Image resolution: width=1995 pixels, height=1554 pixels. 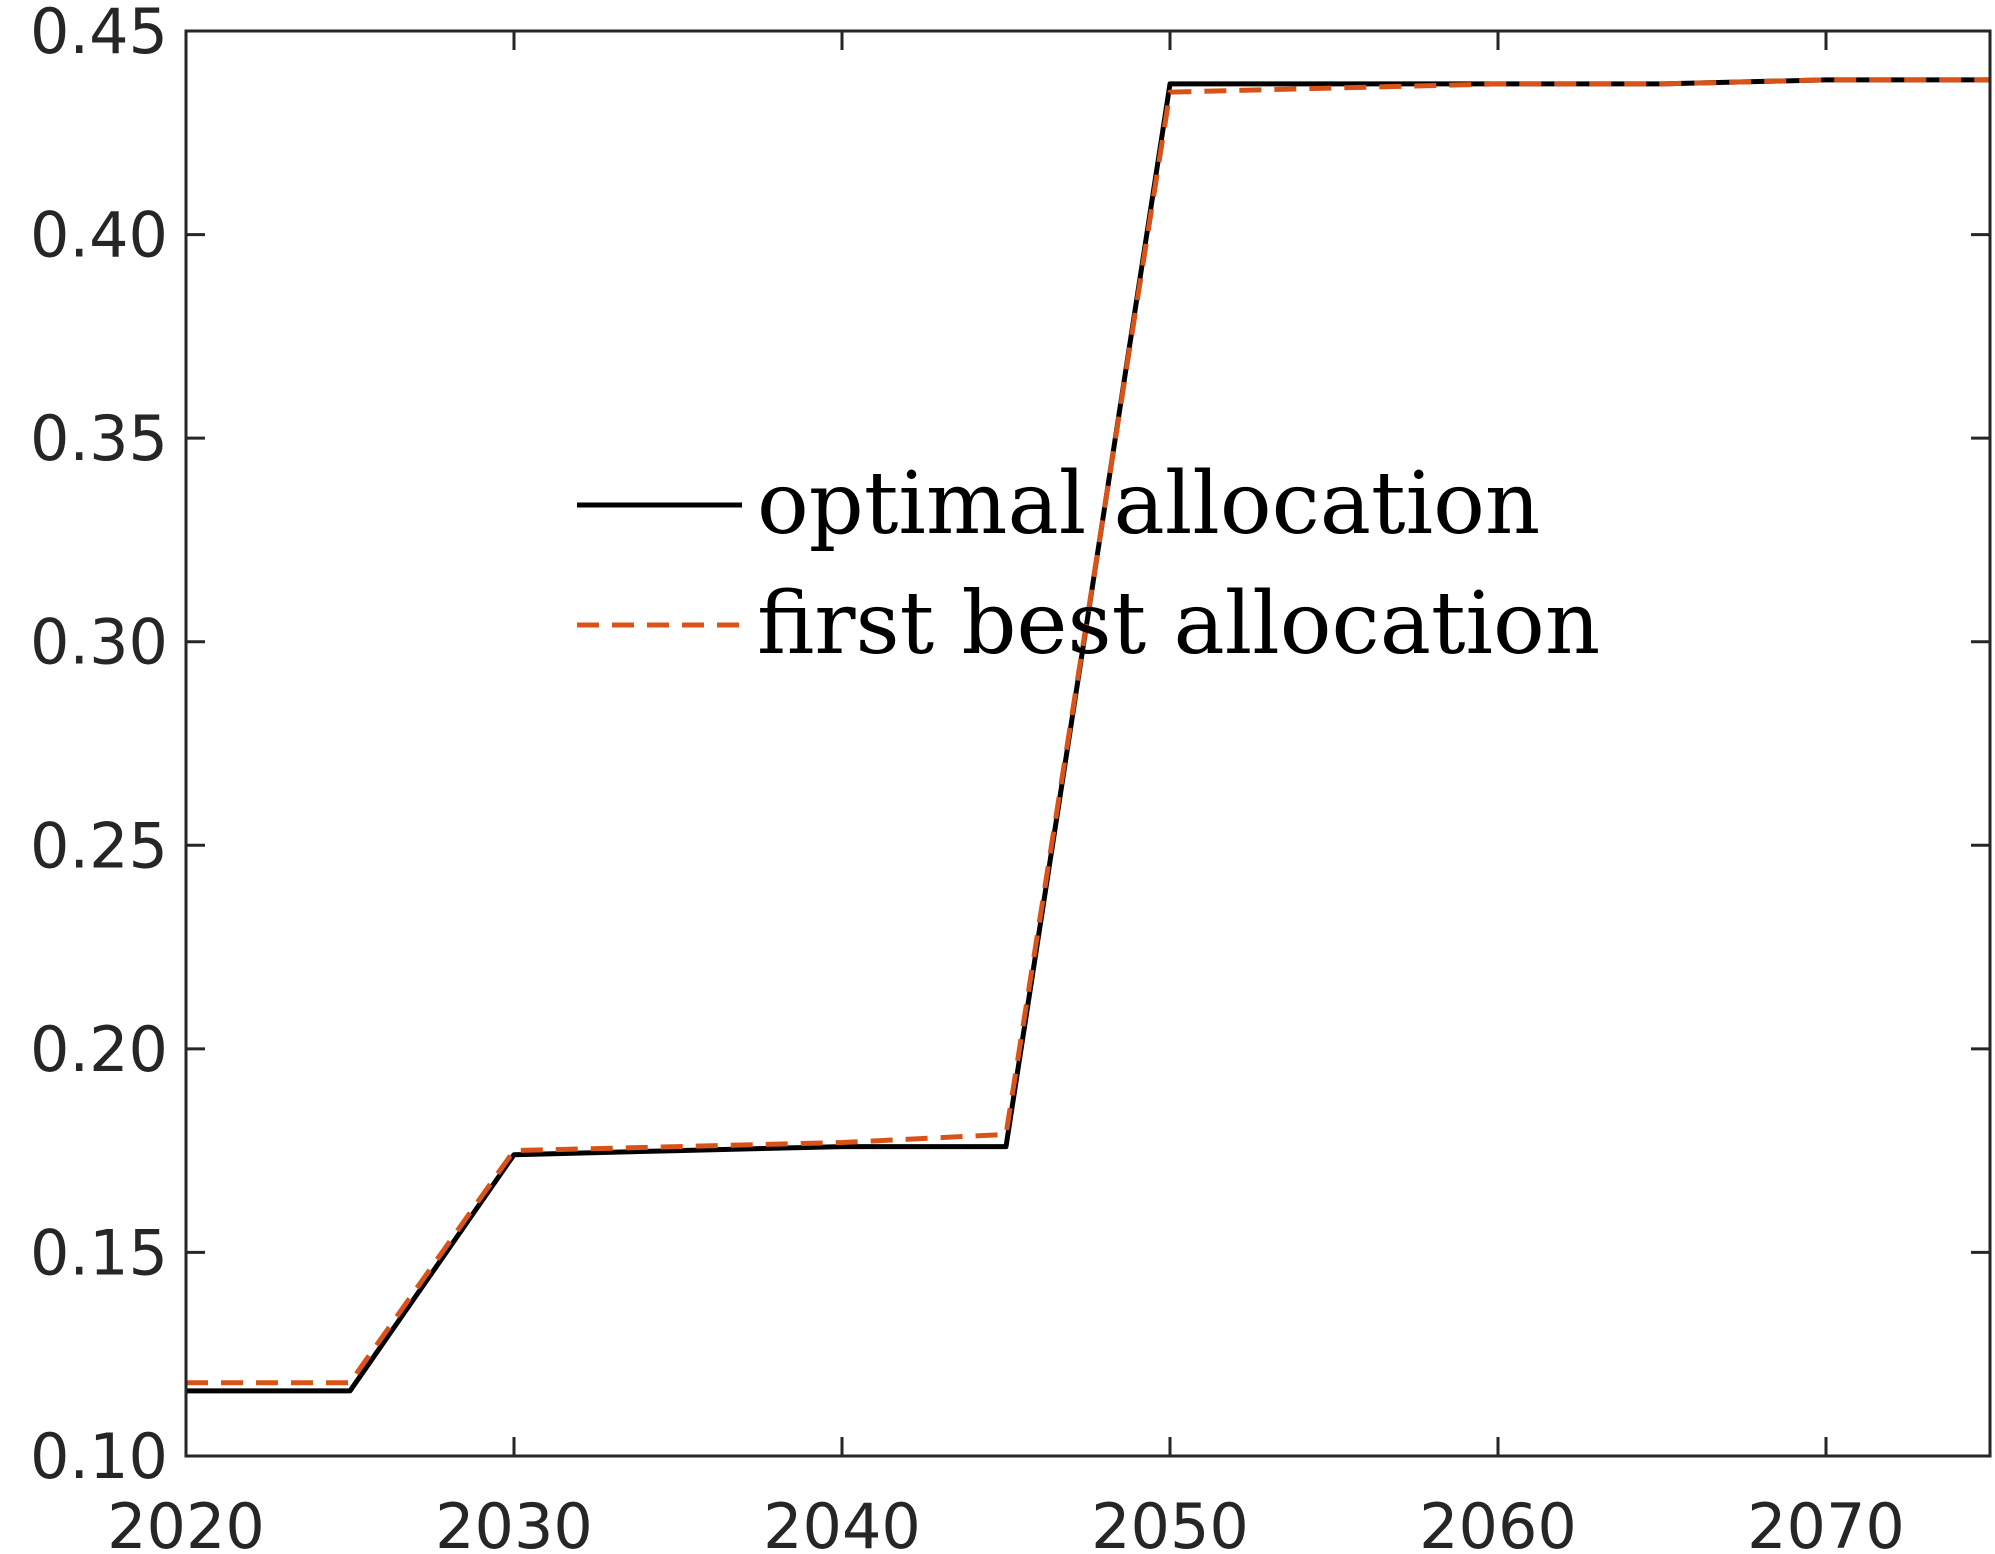 I want to click on x-tick-label-2040: 2040, so click(x=842, y=1522).